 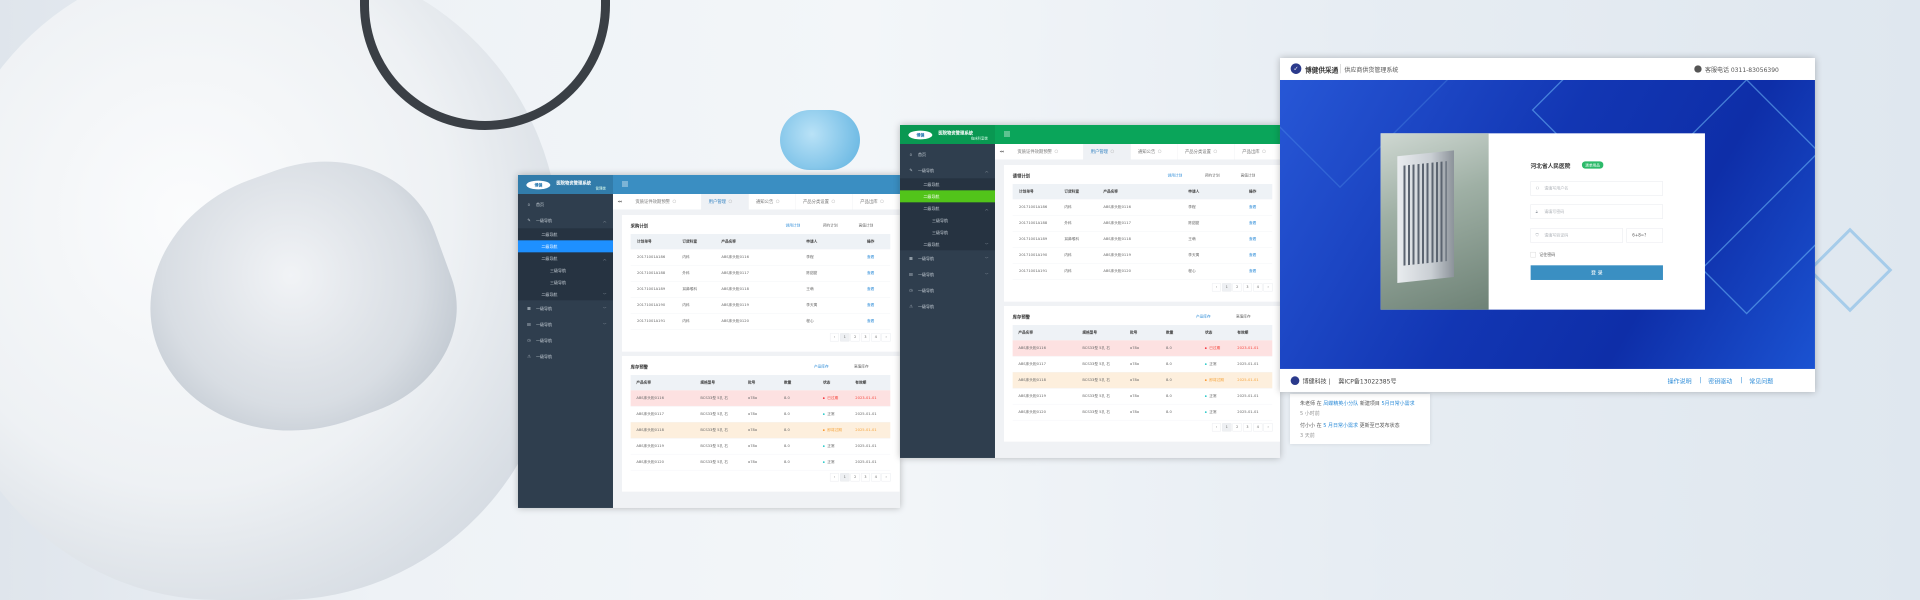 What do you see at coordinates (1596, 272) in the screenshot?
I see `login-button: 登 录` at bounding box center [1596, 272].